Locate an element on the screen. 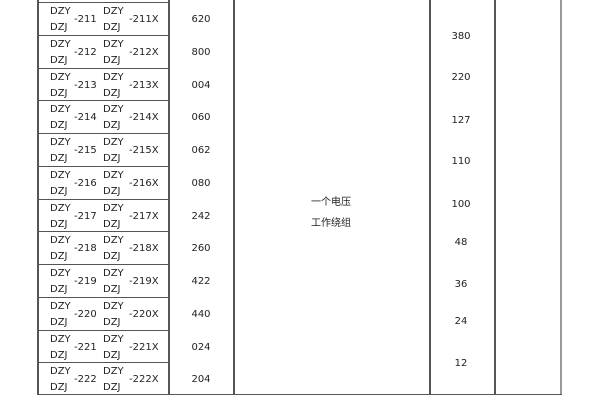  model-part-n: -215 is located at coordinates (85, 150).